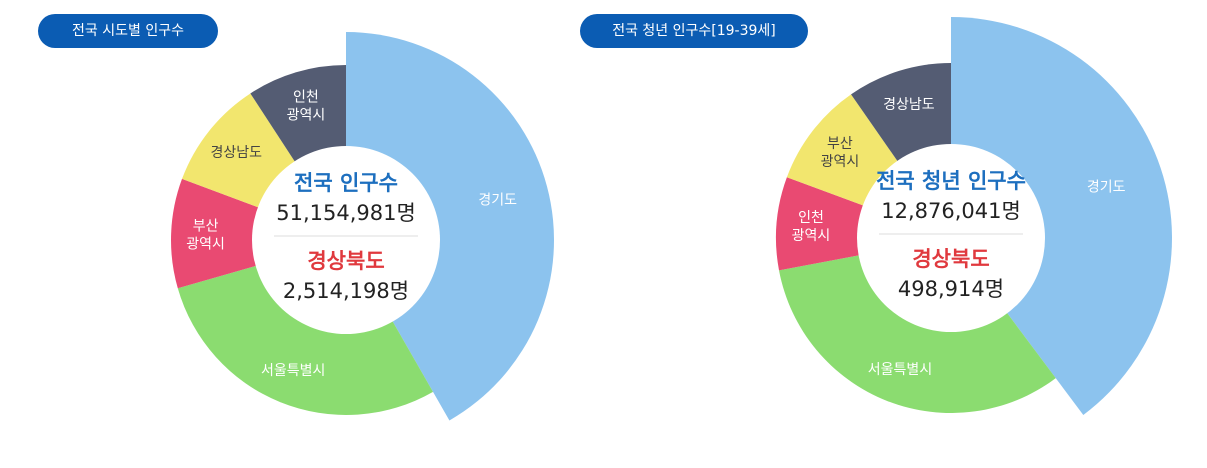 This screenshot has width=1207, height=468. I want to click on chart-title-badge: 전국 청년 인구수[19-39세], so click(694, 31).